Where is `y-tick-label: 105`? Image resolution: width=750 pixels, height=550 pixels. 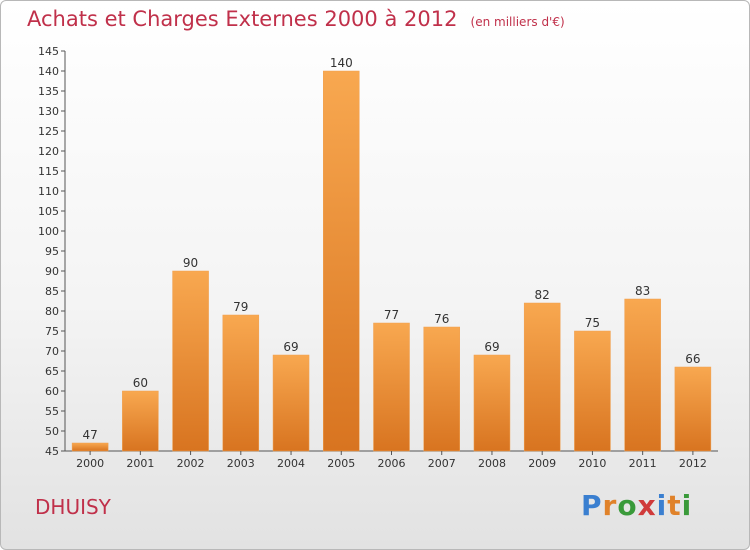 y-tick-label: 105 is located at coordinates (48, 211).